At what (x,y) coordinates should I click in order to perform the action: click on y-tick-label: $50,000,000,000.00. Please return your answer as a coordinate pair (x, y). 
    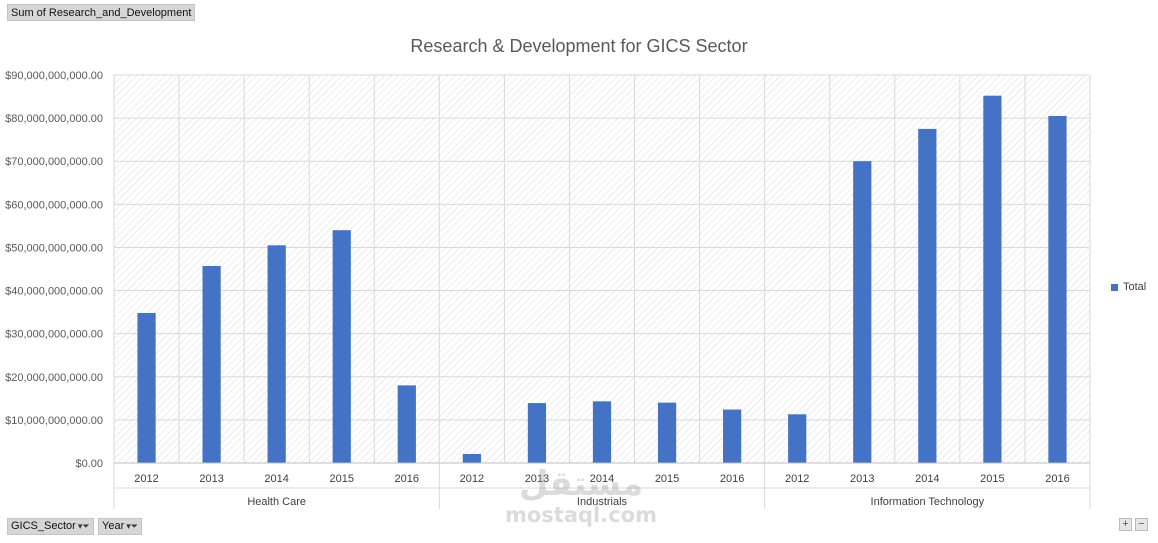
    Looking at the image, I should click on (54, 248).